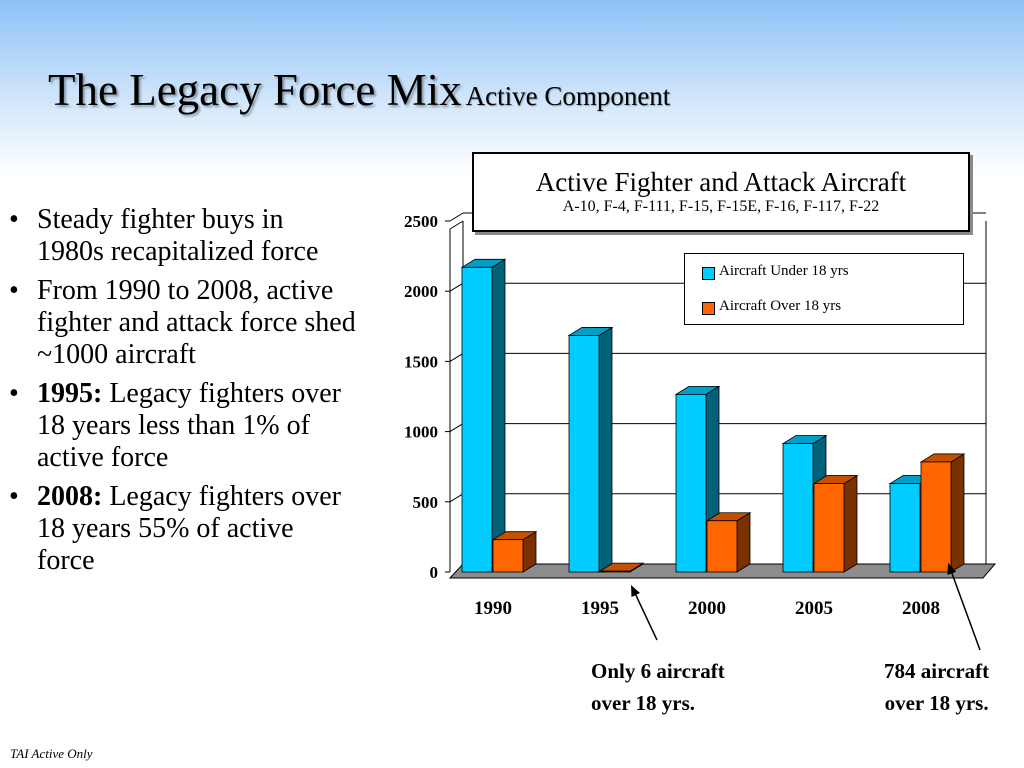 This screenshot has width=1024, height=768. Describe the element at coordinates (691, 483) in the screenshot. I see `bar-under-2000` at that location.